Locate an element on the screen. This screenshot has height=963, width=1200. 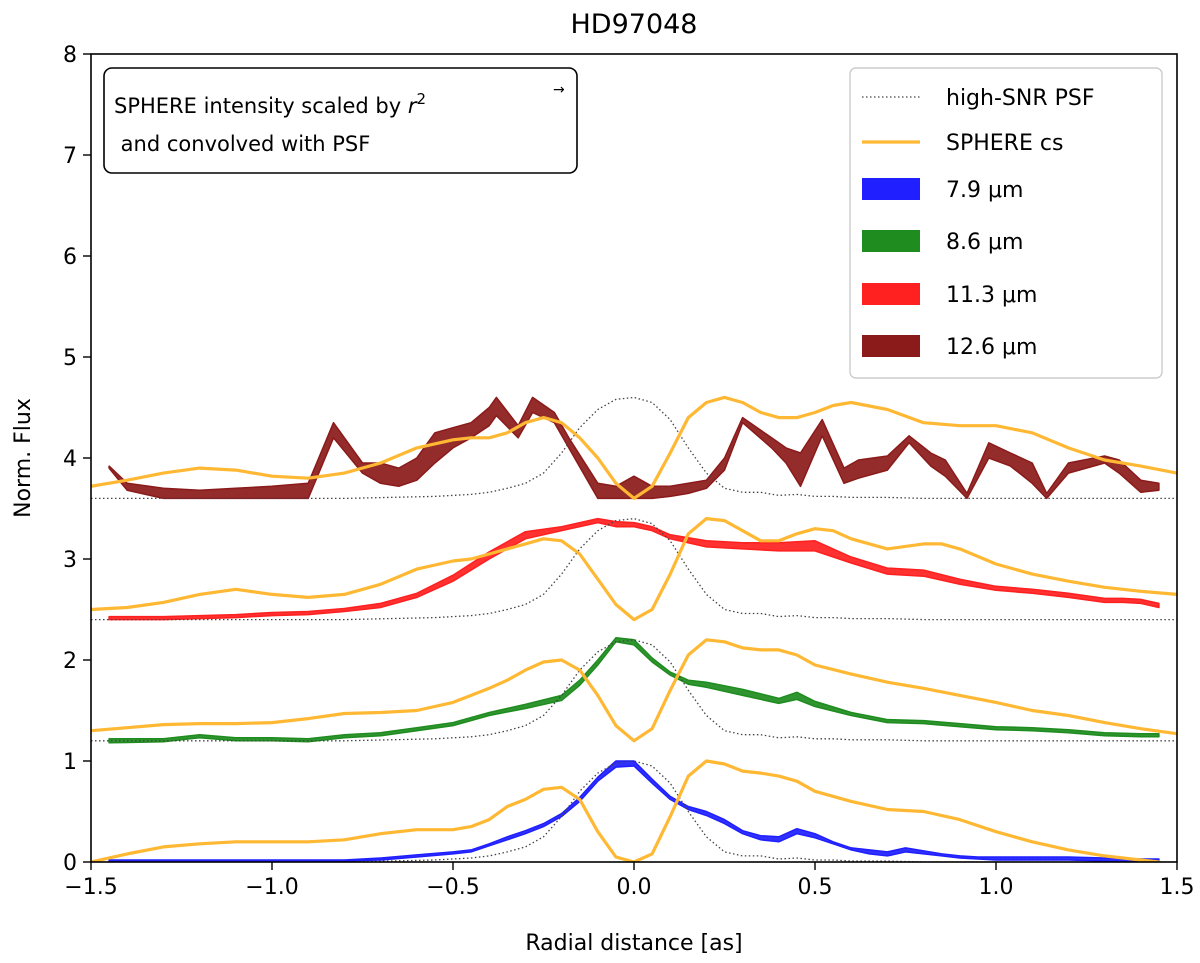
band-11-3-m is located at coordinates (634, 569).